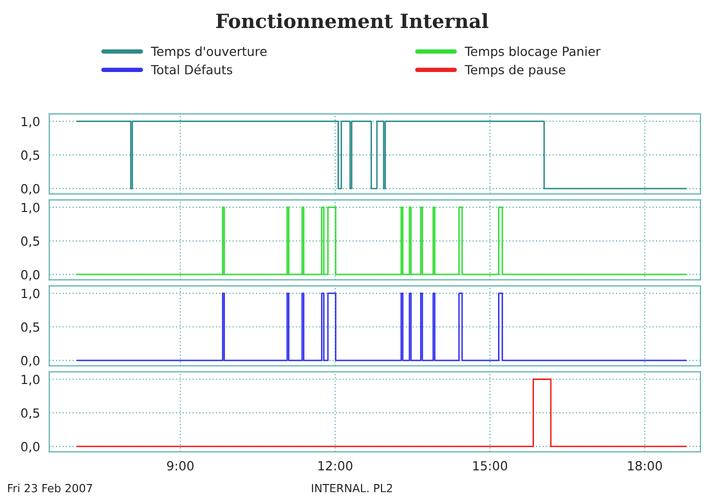  I want to click on legend-label: Temps blocage Panier, so click(532, 52).